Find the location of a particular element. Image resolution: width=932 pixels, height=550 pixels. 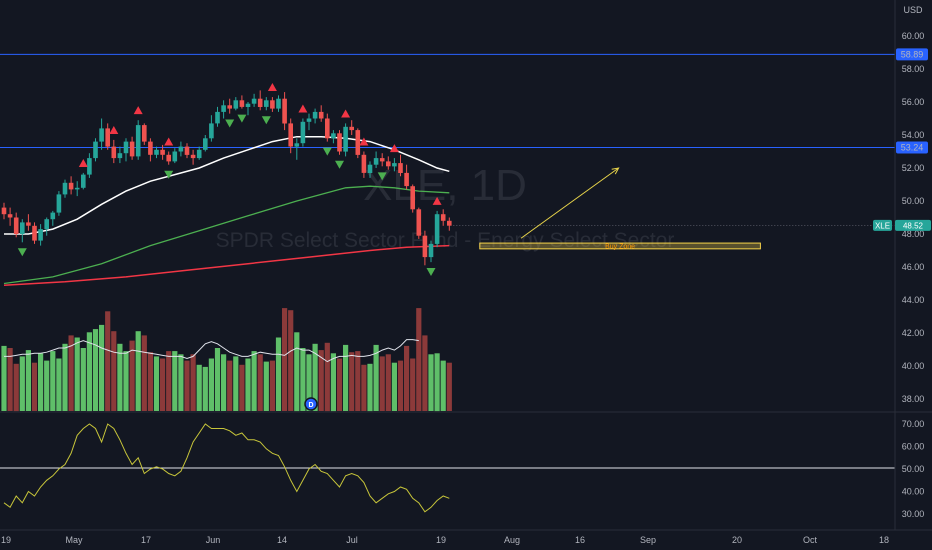

projection-arrow is located at coordinates (570, 203).